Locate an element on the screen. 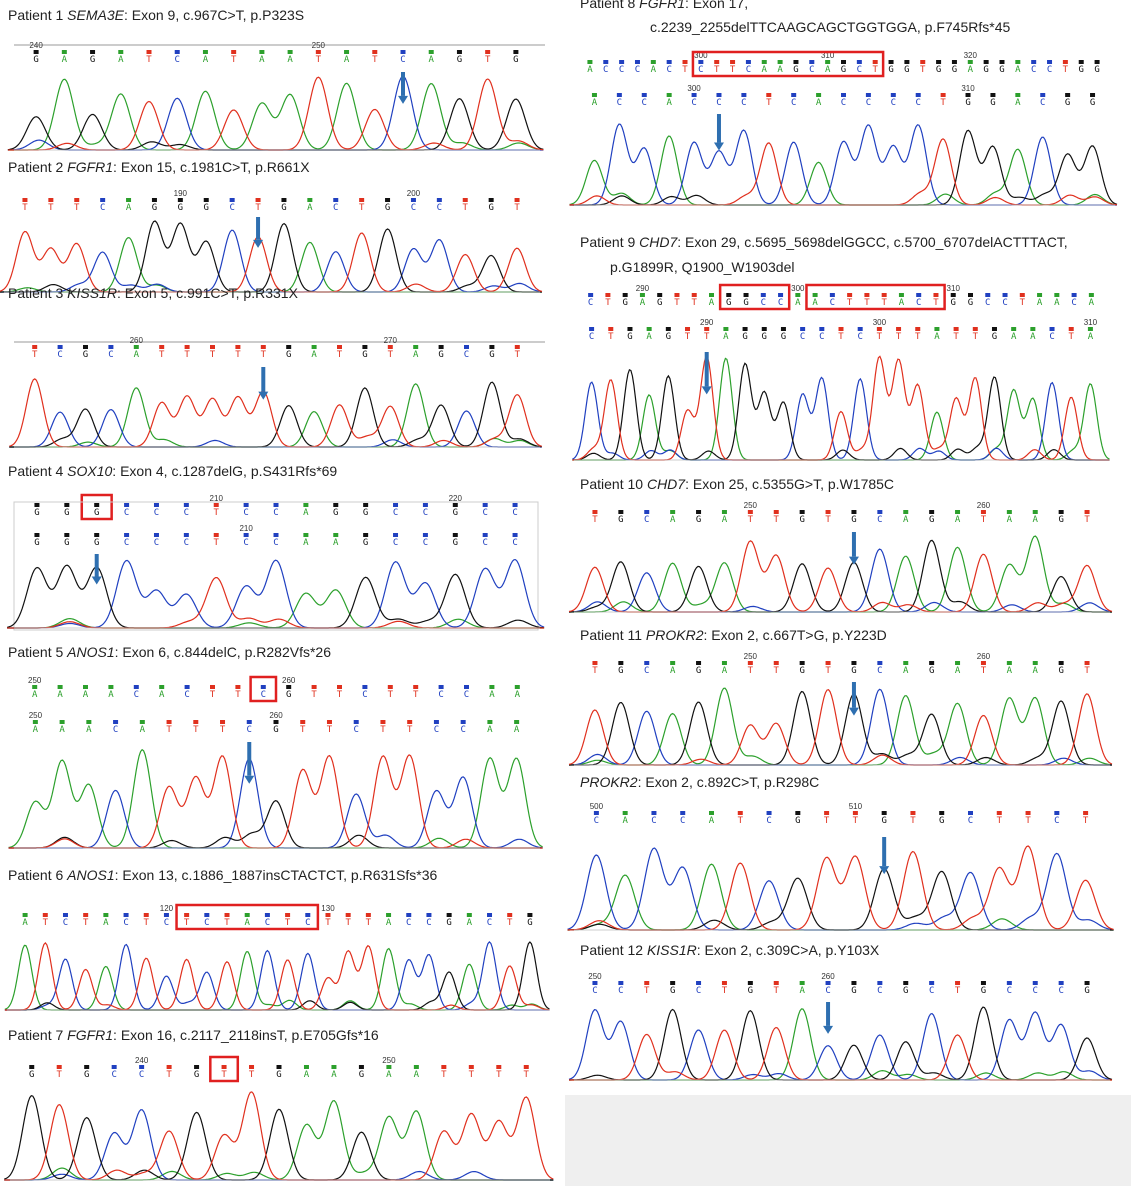 This screenshot has height=1186, width=1131. caption-label: Patient 7 is located at coordinates (35, 1035).